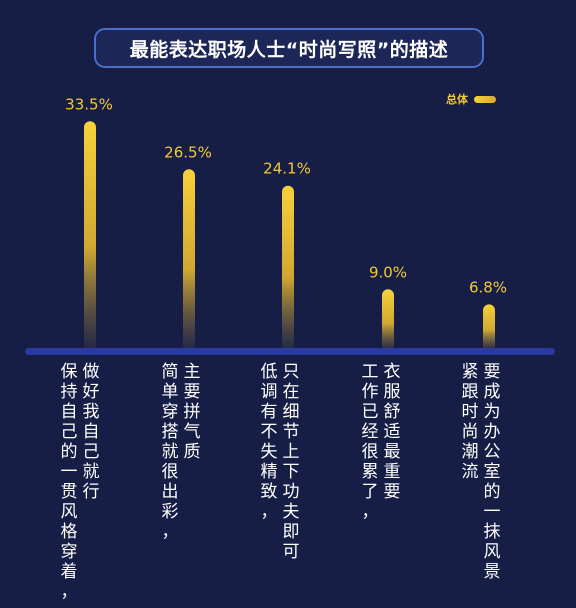  I want to click on category-label-3-line-1: 只在细节上下功夫即可, so click(291, 462).